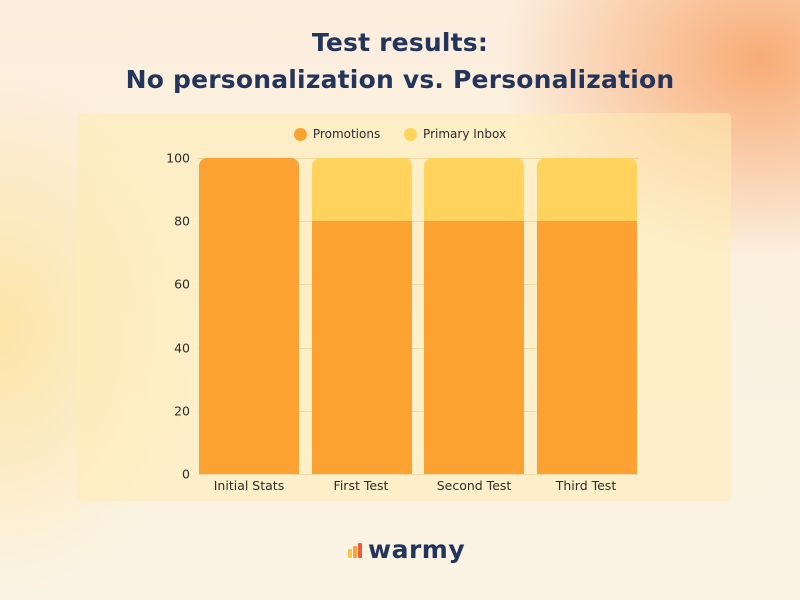  I want to click on warmy-logo: warmy, so click(406, 550).